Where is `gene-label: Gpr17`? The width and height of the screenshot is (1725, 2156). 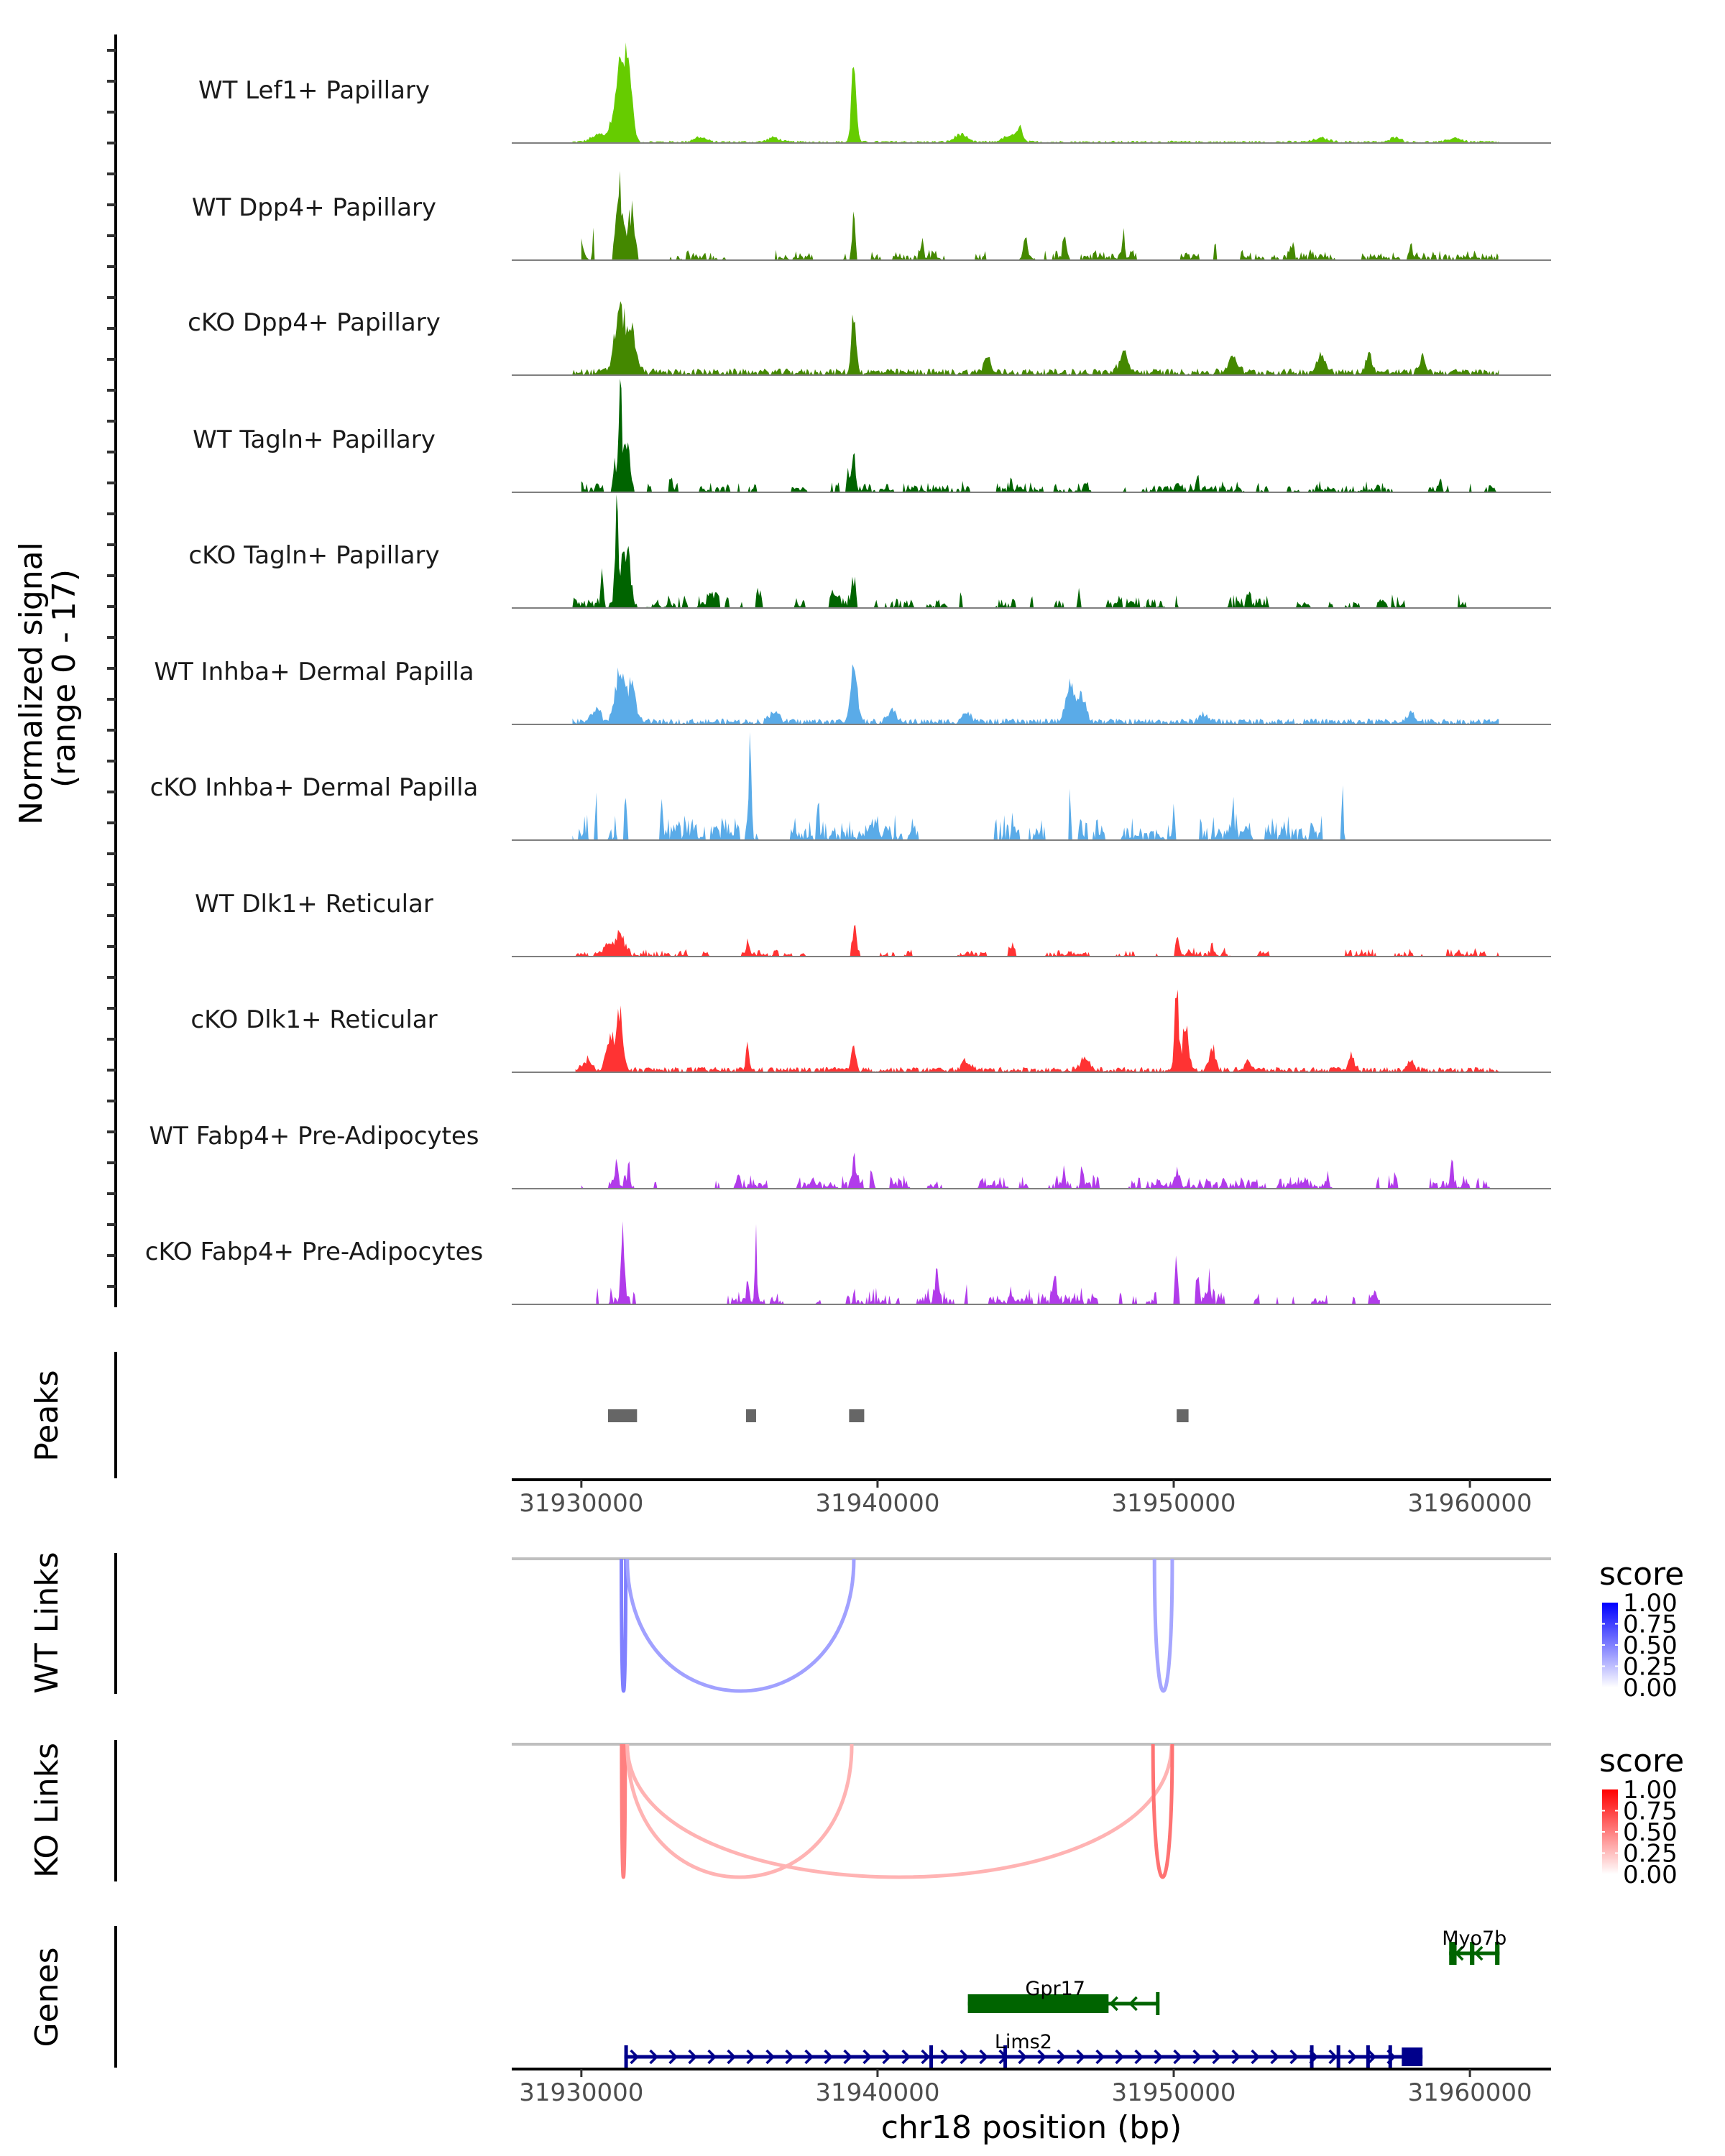 gene-label: Gpr17 is located at coordinates (1055, 1989).